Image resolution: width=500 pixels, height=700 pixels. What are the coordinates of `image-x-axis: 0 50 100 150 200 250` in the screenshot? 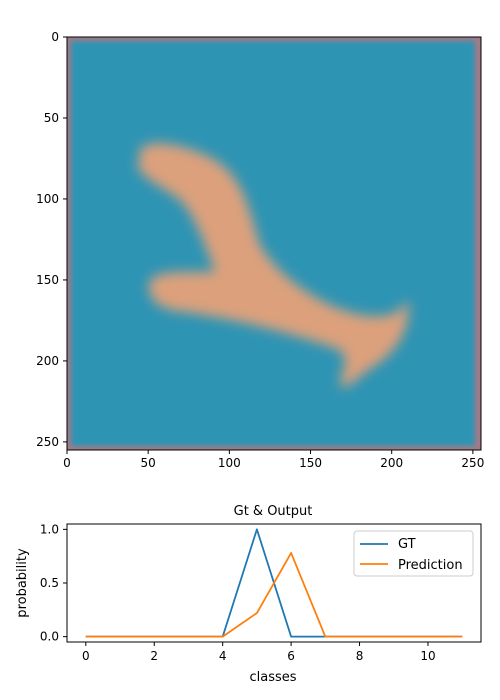 It's located at (273, 460).